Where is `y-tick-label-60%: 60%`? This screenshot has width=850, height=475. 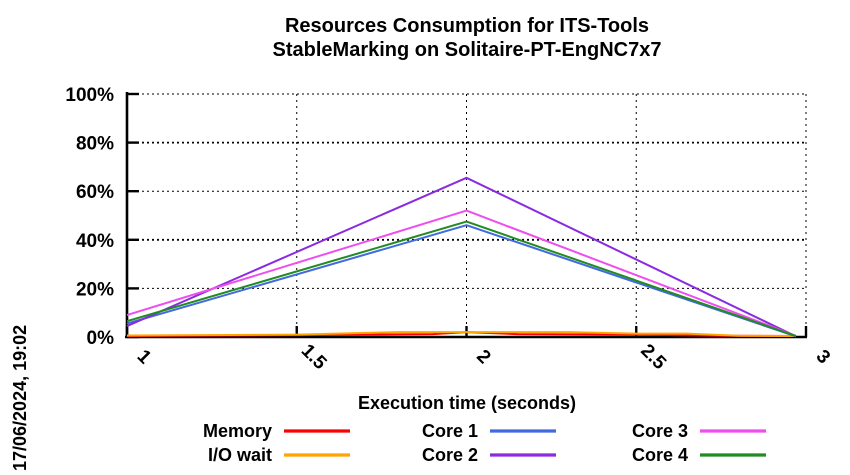 y-tick-label-60%: 60% is located at coordinates (95, 192).